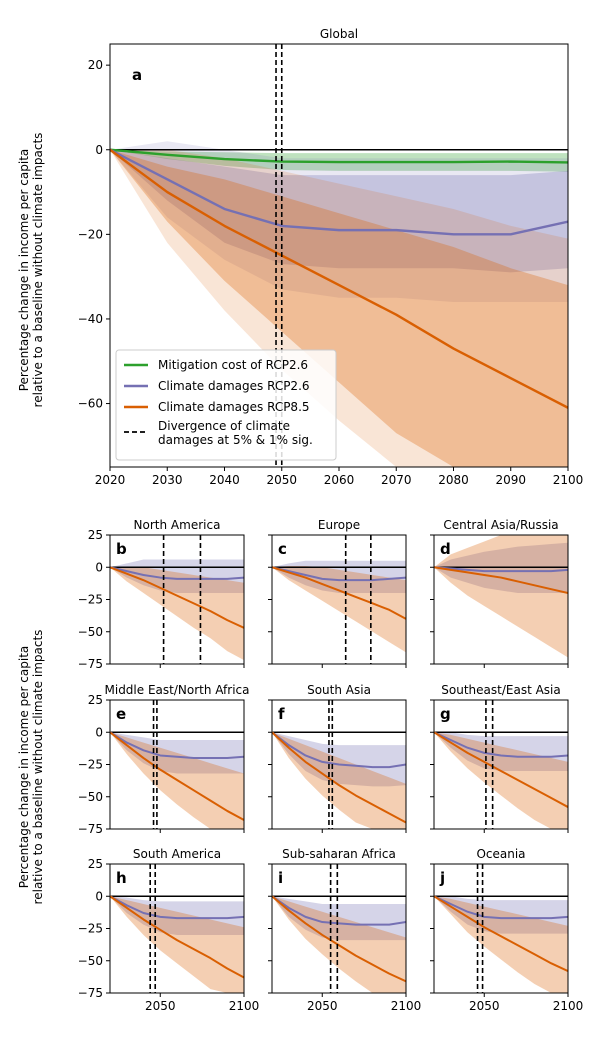 This screenshot has height=1045, width=605. I want to click on legend-label-divergence-1: Divergence of climate, so click(224, 426).